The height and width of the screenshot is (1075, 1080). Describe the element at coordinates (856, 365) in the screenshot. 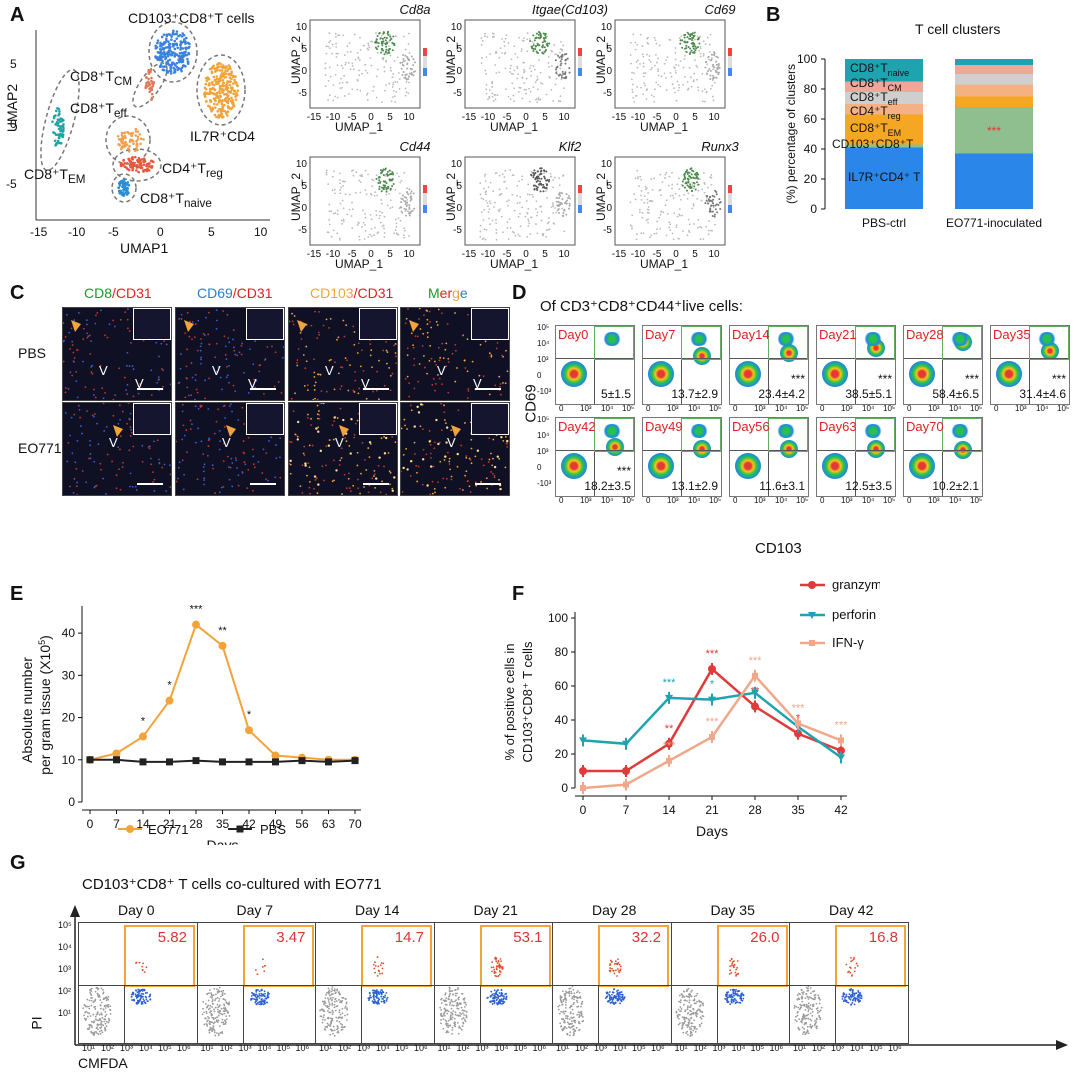

I see `flow-plot: Day21 38.5±5.1 ***` at that location.